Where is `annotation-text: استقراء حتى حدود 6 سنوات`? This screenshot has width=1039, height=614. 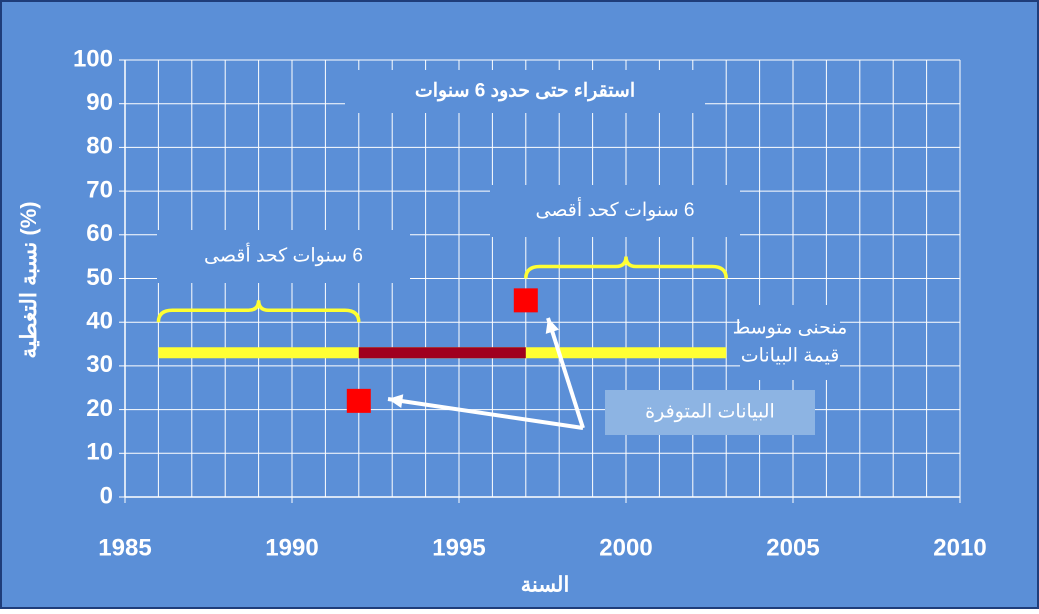
annotation-text: استقراء حتى حدود 6 سنوات is located at coordinates (525, 91).